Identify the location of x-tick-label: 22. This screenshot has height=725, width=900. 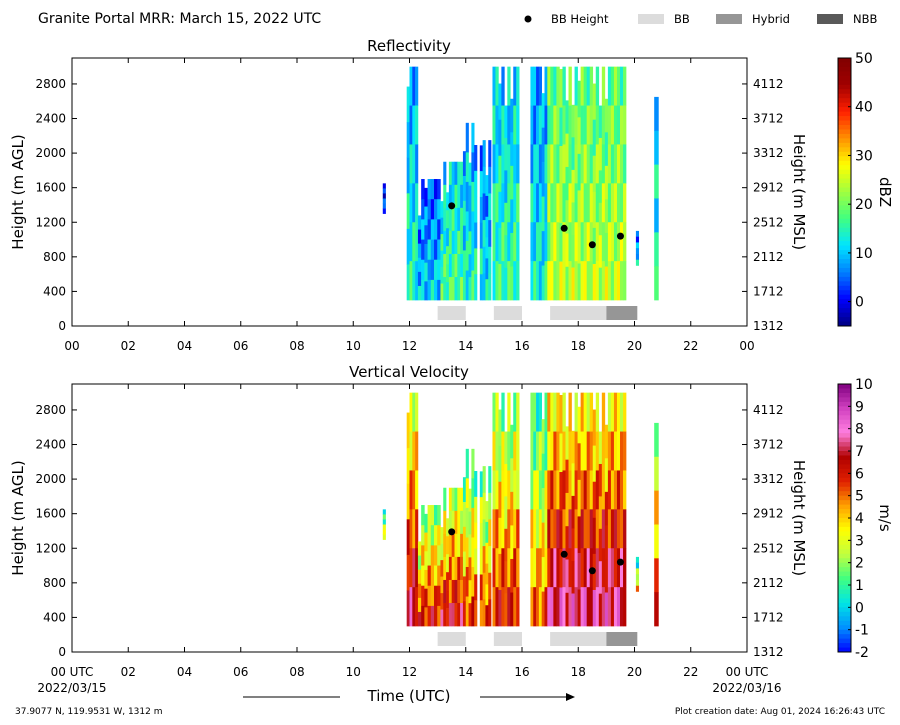
(690, 672).